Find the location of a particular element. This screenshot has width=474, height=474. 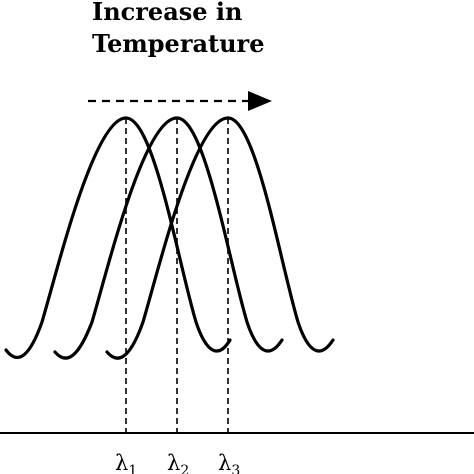

title-line-2: Temperature is located at coordinates (178, 43).